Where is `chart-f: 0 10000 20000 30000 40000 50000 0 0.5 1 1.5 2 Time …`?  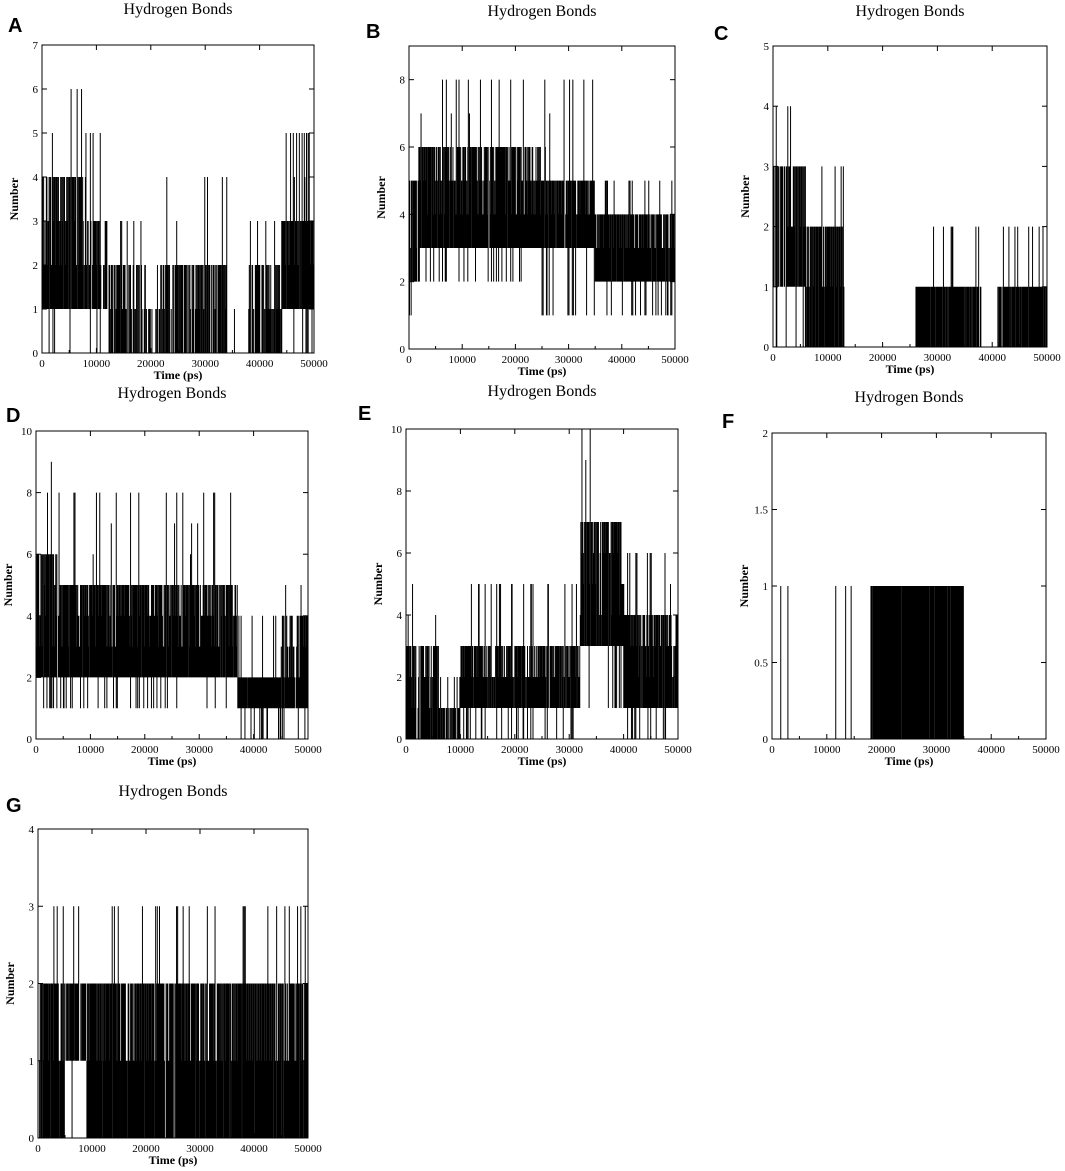 chart-f: 0 10000 20000 30000 40000 50000 0 0.5 1 1.5 2 Time … is located at coordinates (898, 598).